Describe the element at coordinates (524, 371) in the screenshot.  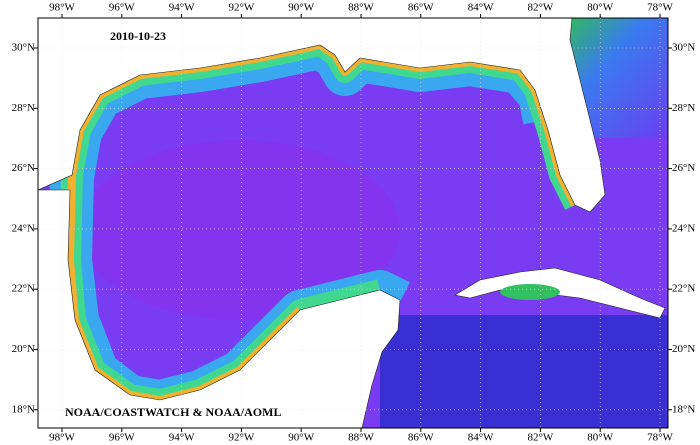
I see `caribbean-water` at that location.